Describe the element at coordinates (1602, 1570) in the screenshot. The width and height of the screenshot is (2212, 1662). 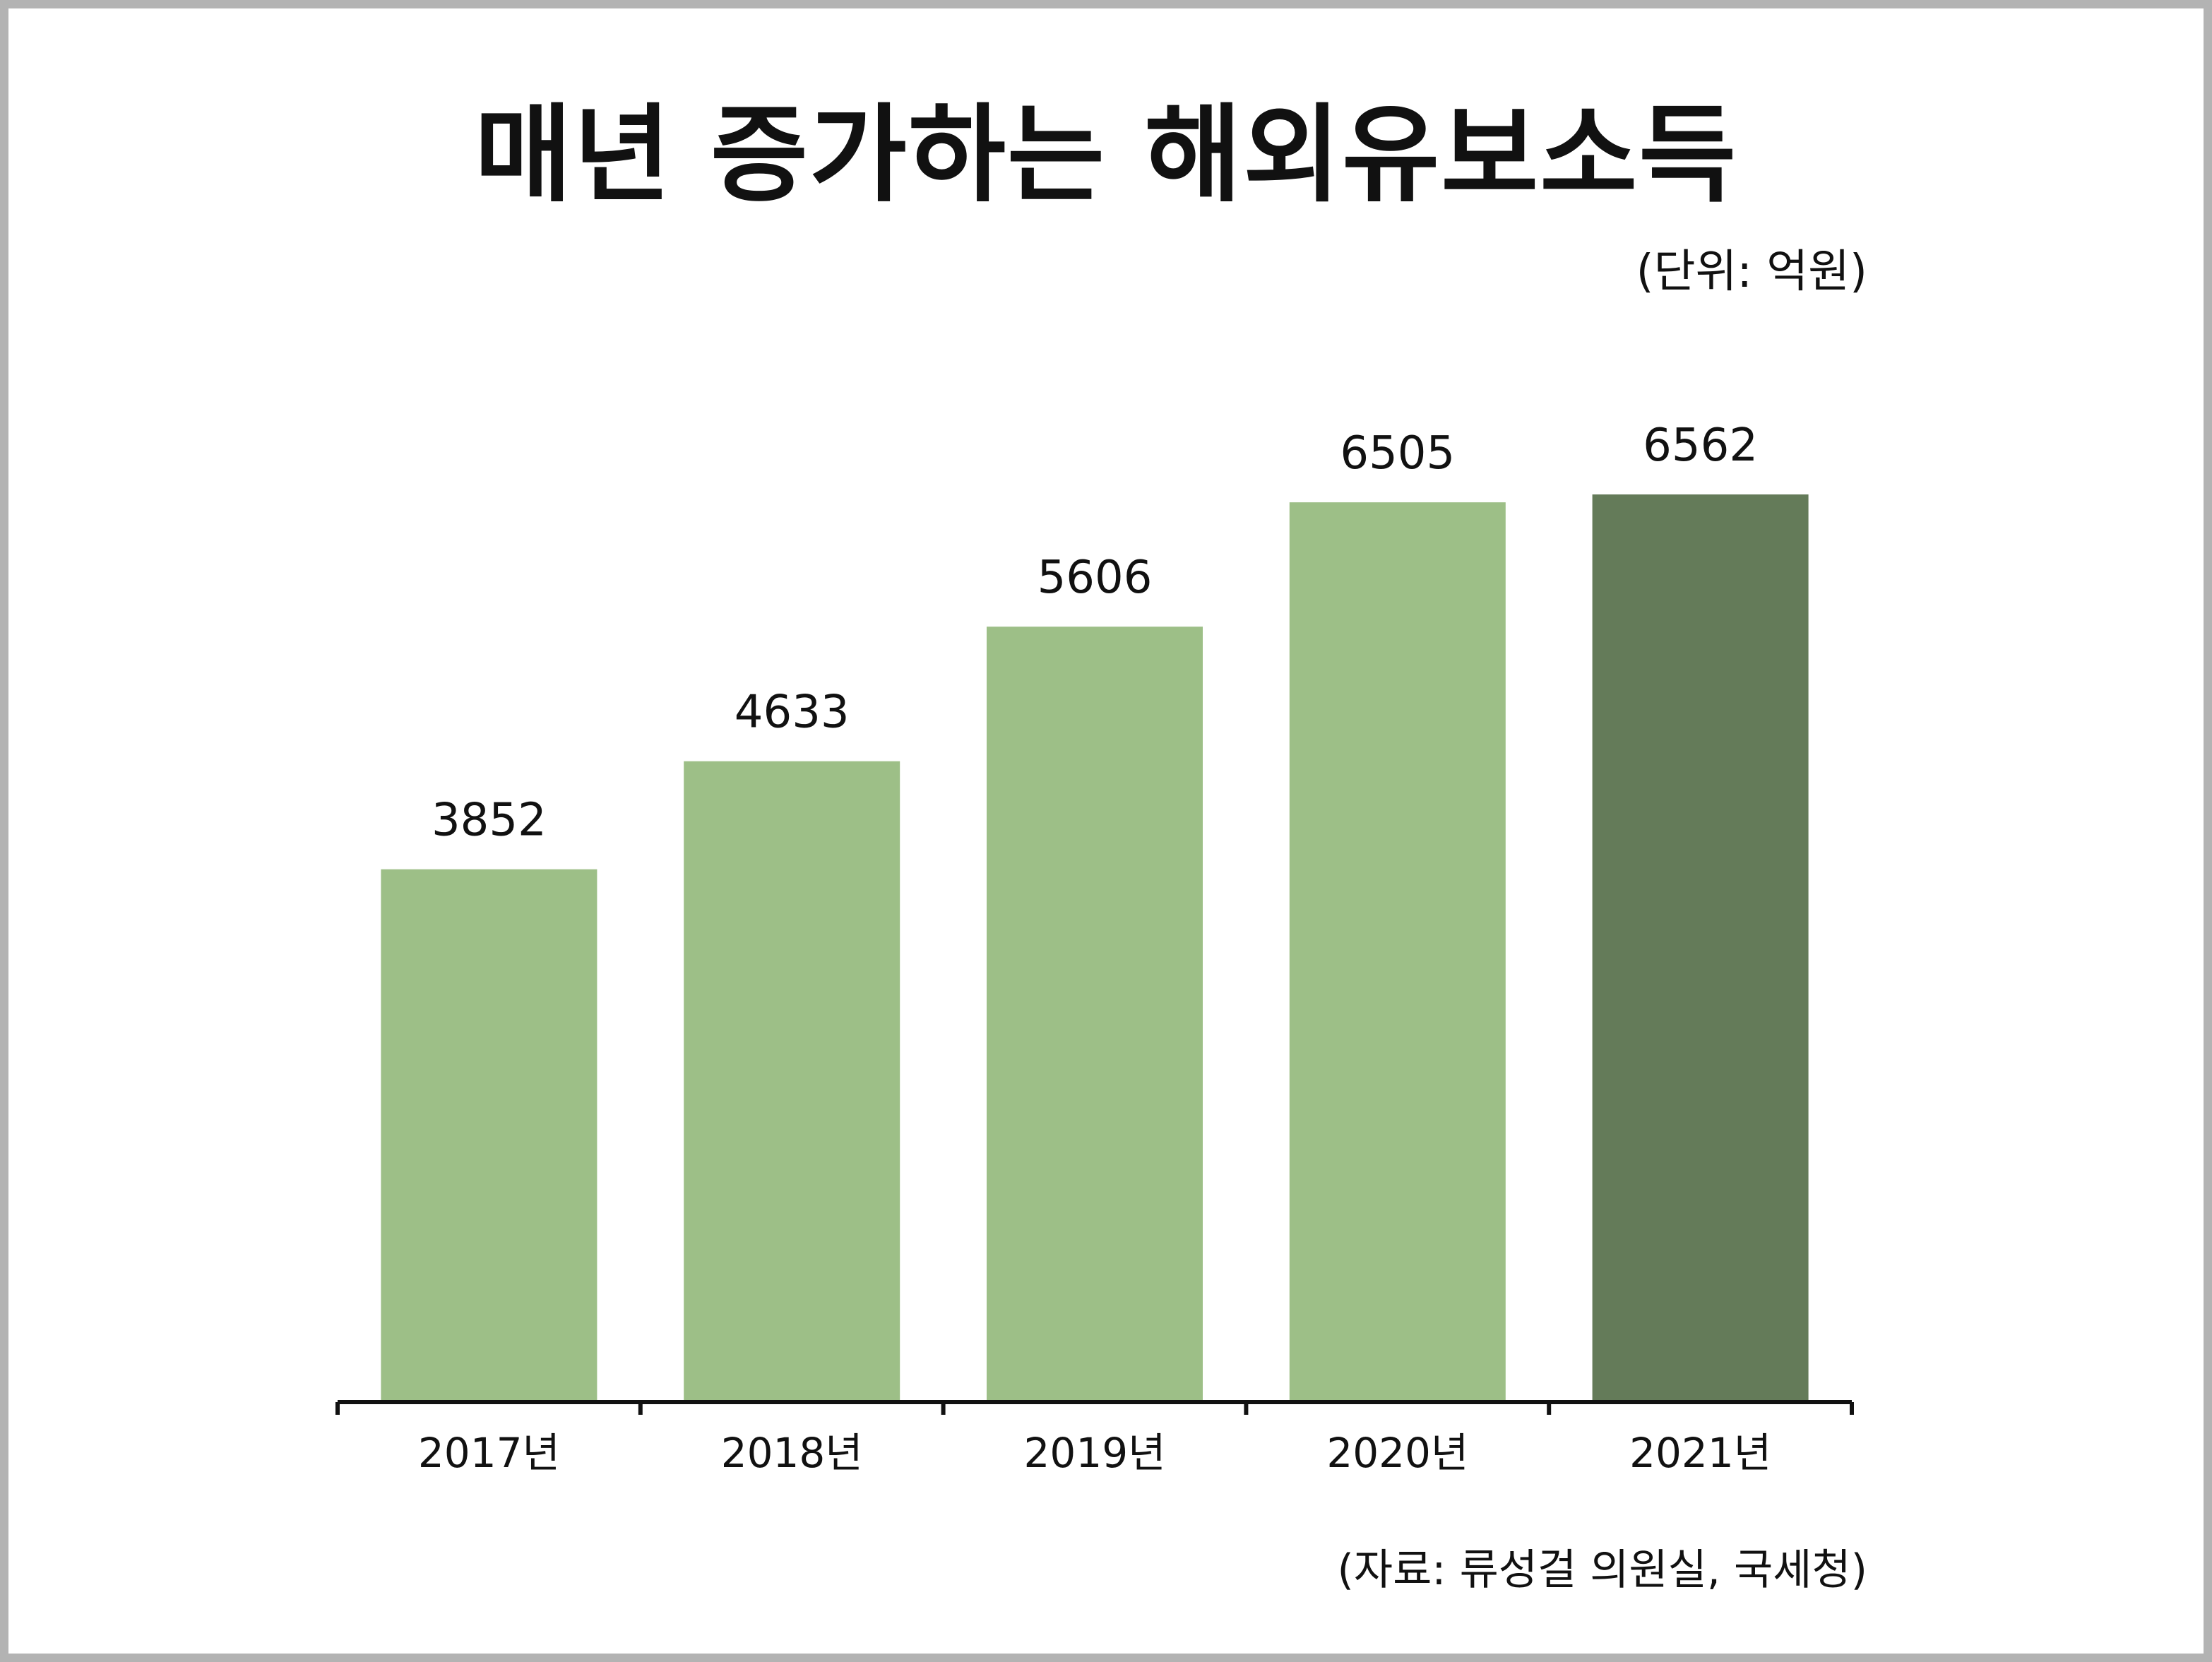
I see `source-label: (자료: 류성걸 의원실, 국세청)` at that location.